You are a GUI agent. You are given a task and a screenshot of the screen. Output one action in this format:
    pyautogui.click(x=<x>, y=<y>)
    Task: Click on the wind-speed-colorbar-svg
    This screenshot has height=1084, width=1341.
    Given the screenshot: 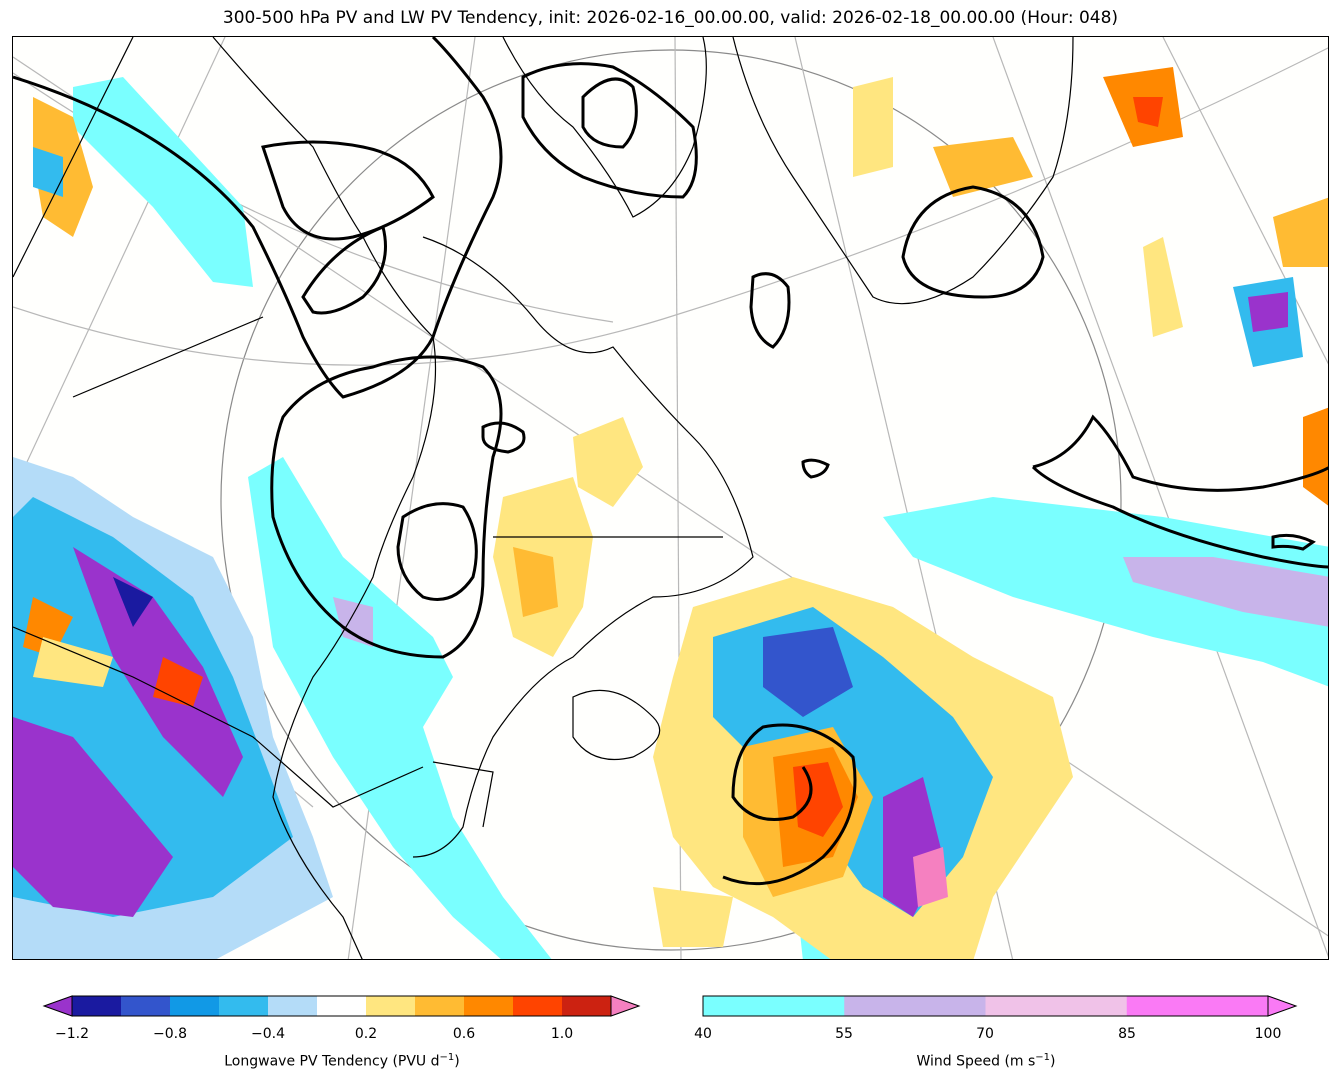 What is the action you would take?
    pyautogui.click(x=1000, y=1006)
    